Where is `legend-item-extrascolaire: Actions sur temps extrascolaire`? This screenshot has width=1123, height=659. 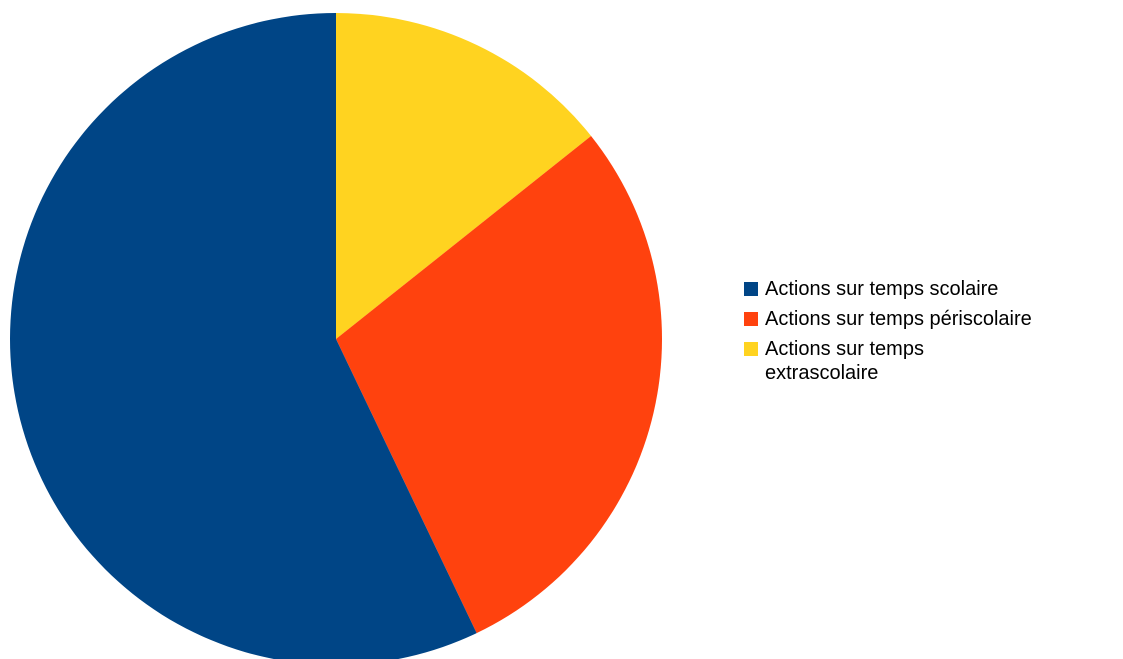 legend-item-extrascolaire: Actions sur temps extrascolaire is located at coordinates (929, 361).